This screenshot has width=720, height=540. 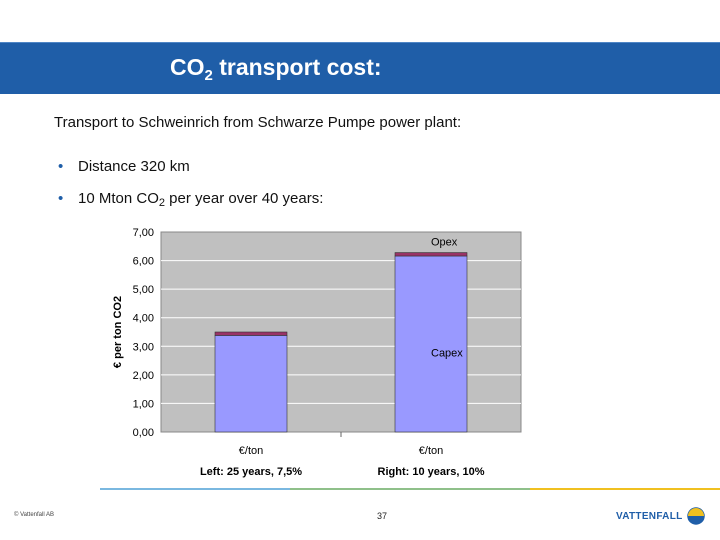 What do you see at coordinates (195, 489) in the screenshot?
I see `footer-stripe-blue` at bounding box center [195, 489].